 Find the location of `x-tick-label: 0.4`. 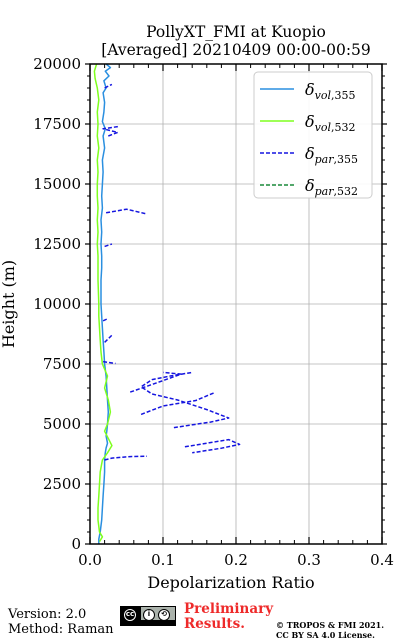

x-tick-label: 0.4 is located at coordinates (382, 560).